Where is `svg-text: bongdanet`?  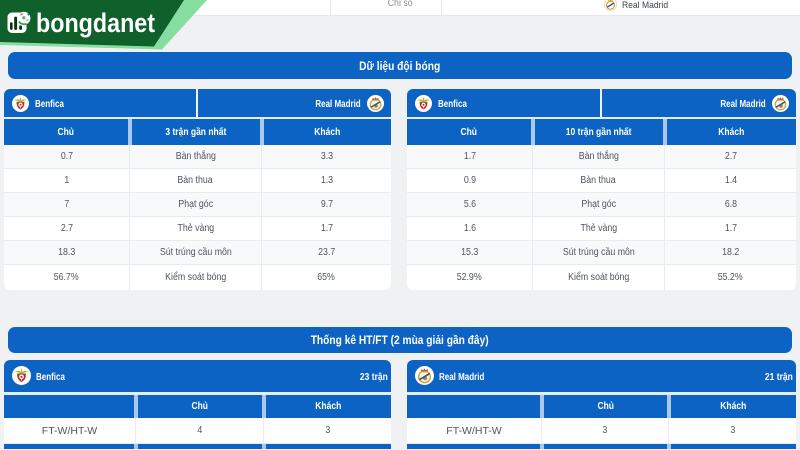
svg-text: bongdanet is located at coordinates (95, 23).